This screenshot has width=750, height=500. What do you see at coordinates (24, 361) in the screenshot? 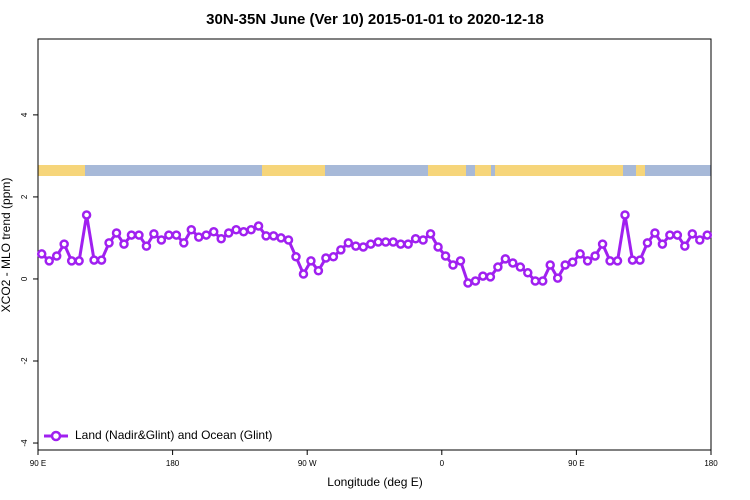
I see `y-tick-label: -2` at bounding box center [24, 361].